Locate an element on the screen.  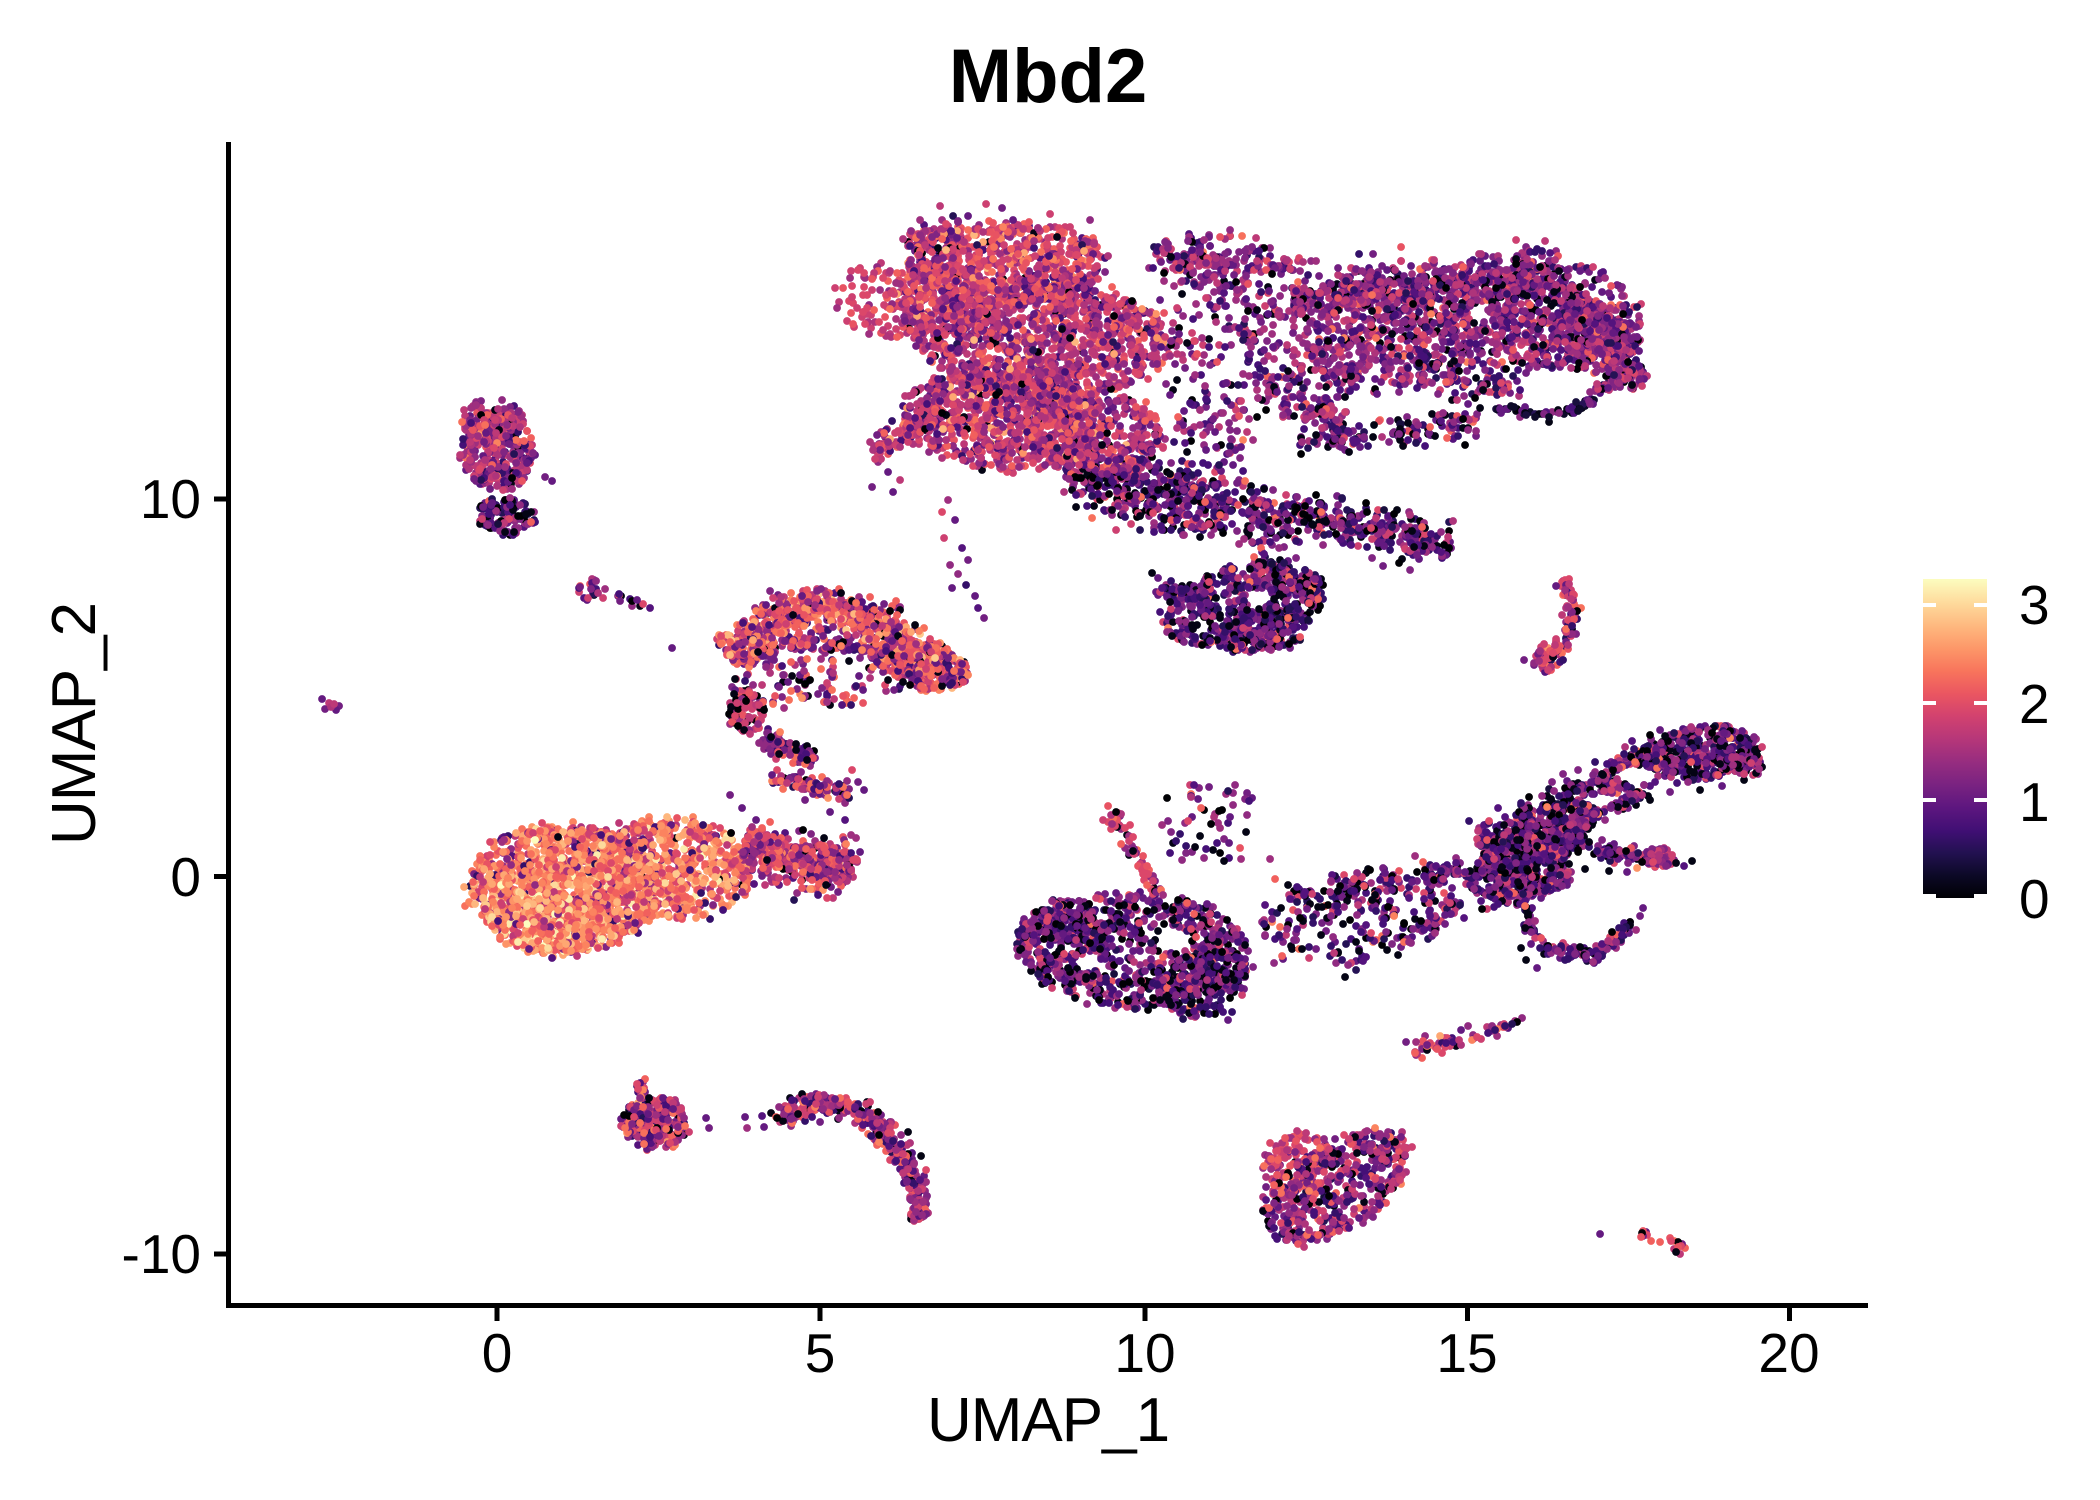
svg-text: 15 is located at coordinates (1466, 1353).